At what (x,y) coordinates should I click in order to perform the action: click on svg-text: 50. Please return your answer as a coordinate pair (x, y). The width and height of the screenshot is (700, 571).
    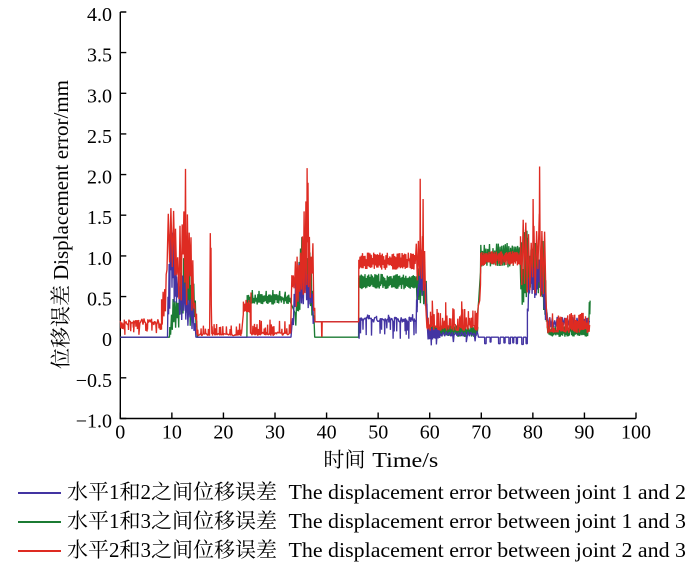
    Looking at the image, I should click on (378, 433).